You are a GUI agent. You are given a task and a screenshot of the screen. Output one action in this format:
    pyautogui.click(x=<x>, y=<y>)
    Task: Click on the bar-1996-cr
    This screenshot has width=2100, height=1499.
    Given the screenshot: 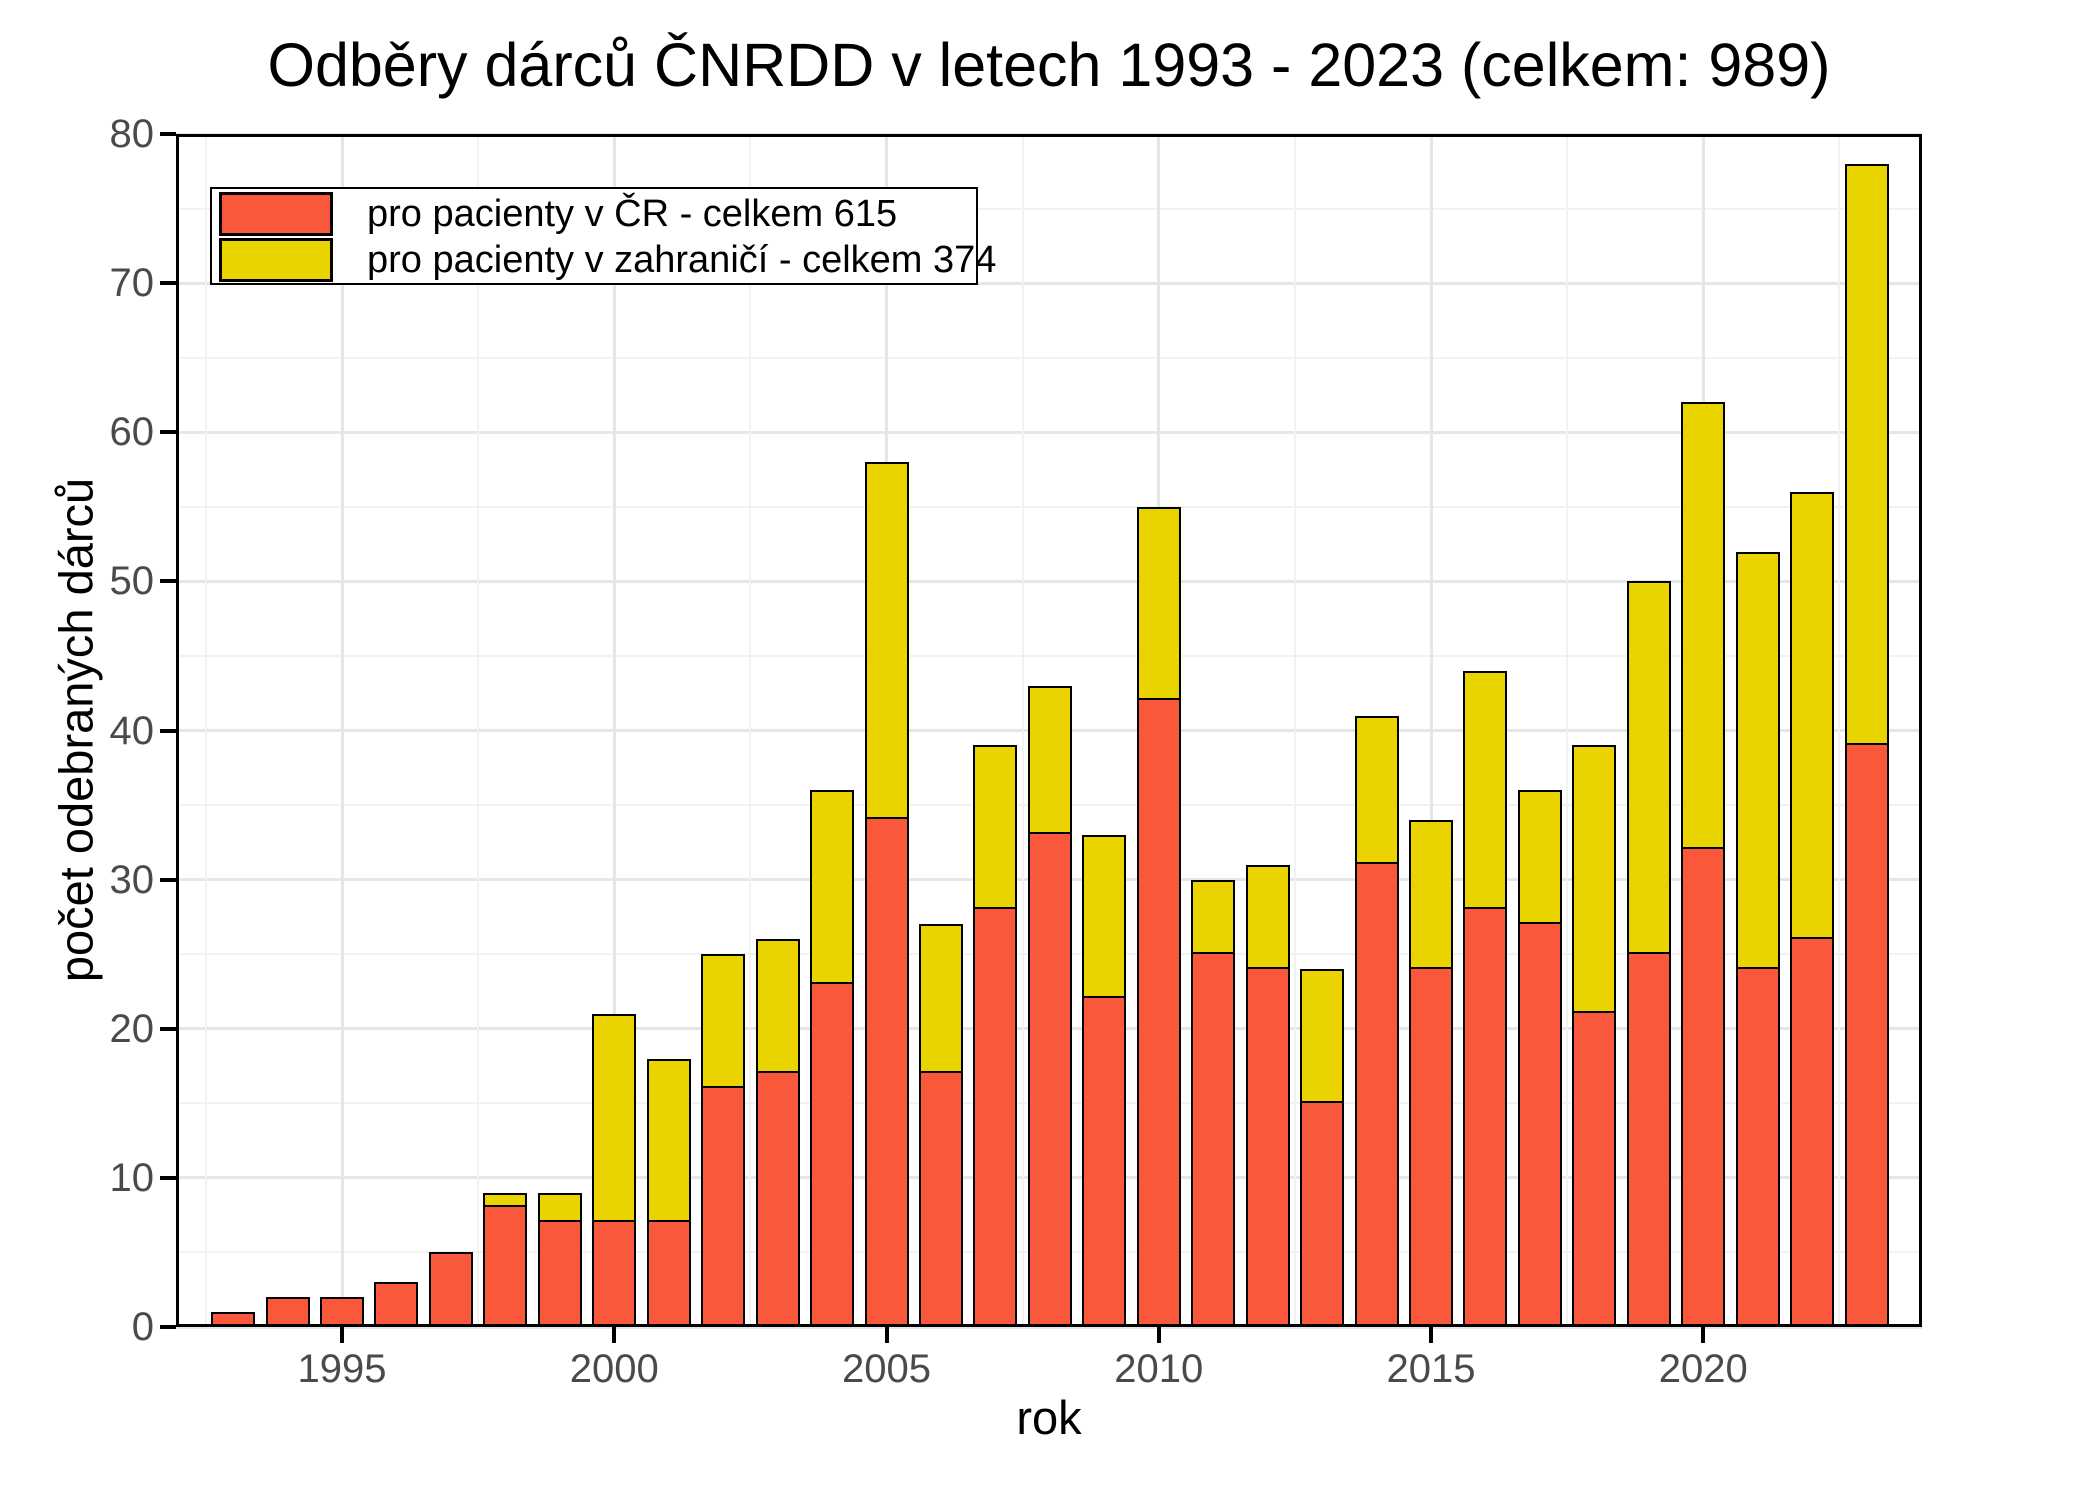 What is the action you would take?
    pyautogui.click(x=396, y=1304)
    